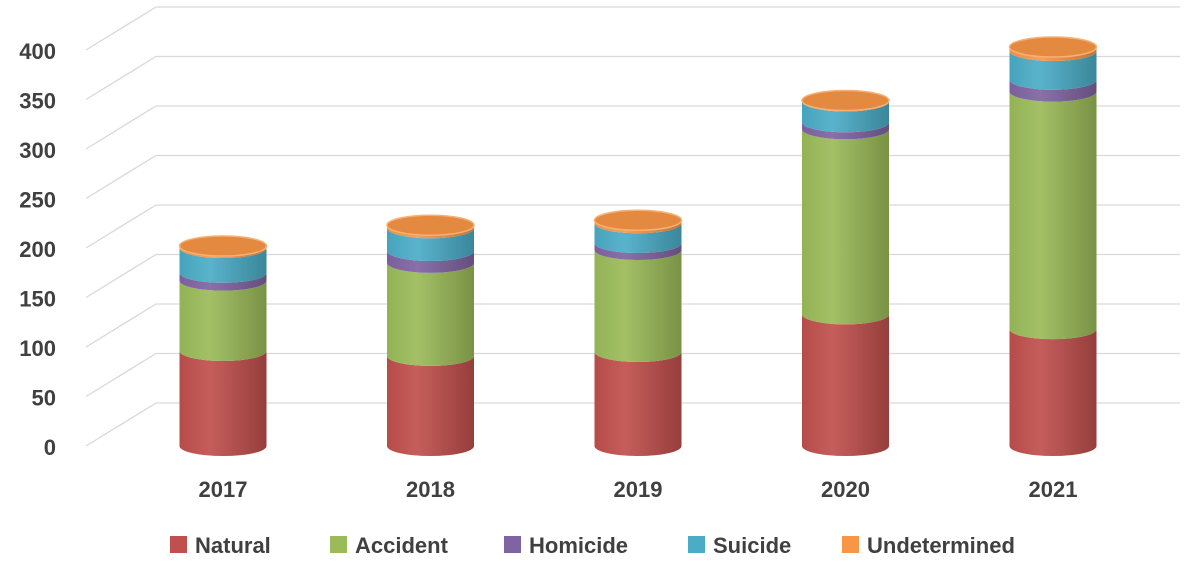 Image resolution: width=1186 pixels, height=563 pixels. What do you see at coordinates (638, 227) in the screenshot?
I see `bar-segment-undetermined-2019` at bounding box center [638, 227].